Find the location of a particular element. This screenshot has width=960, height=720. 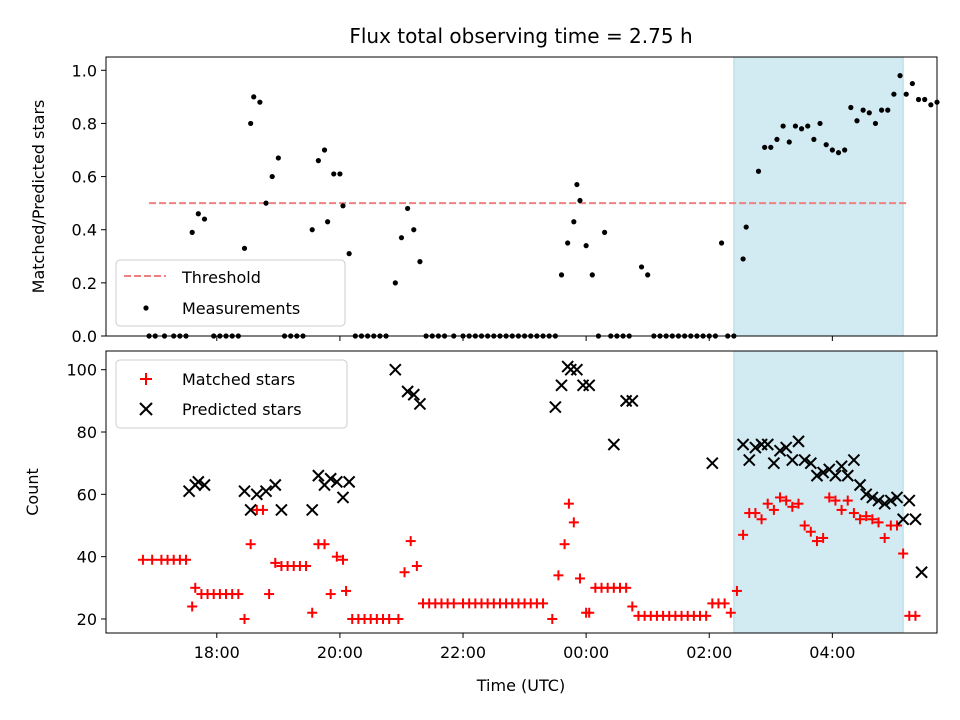

bottom-y-ticks: 20 40 60 80 100 is located at coordinates (86, 495).